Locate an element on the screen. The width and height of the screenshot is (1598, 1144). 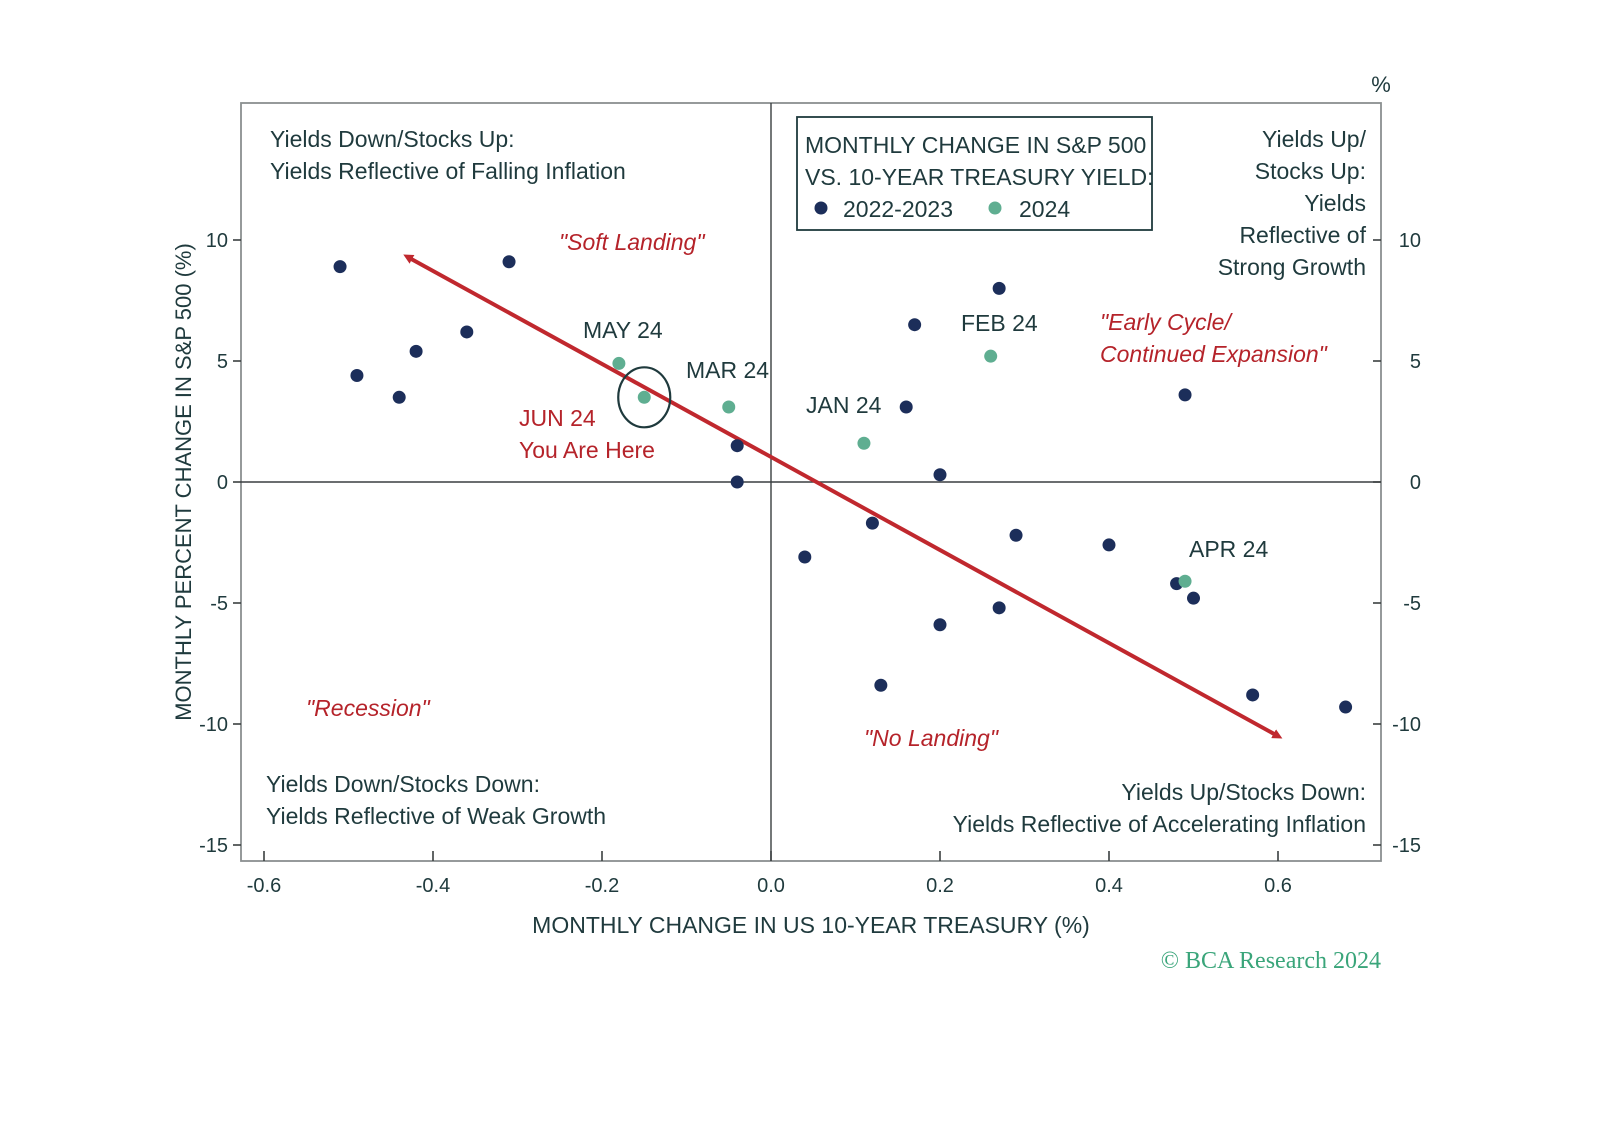
y-tick-label-left: -5 is located at coordinates (219, 604).